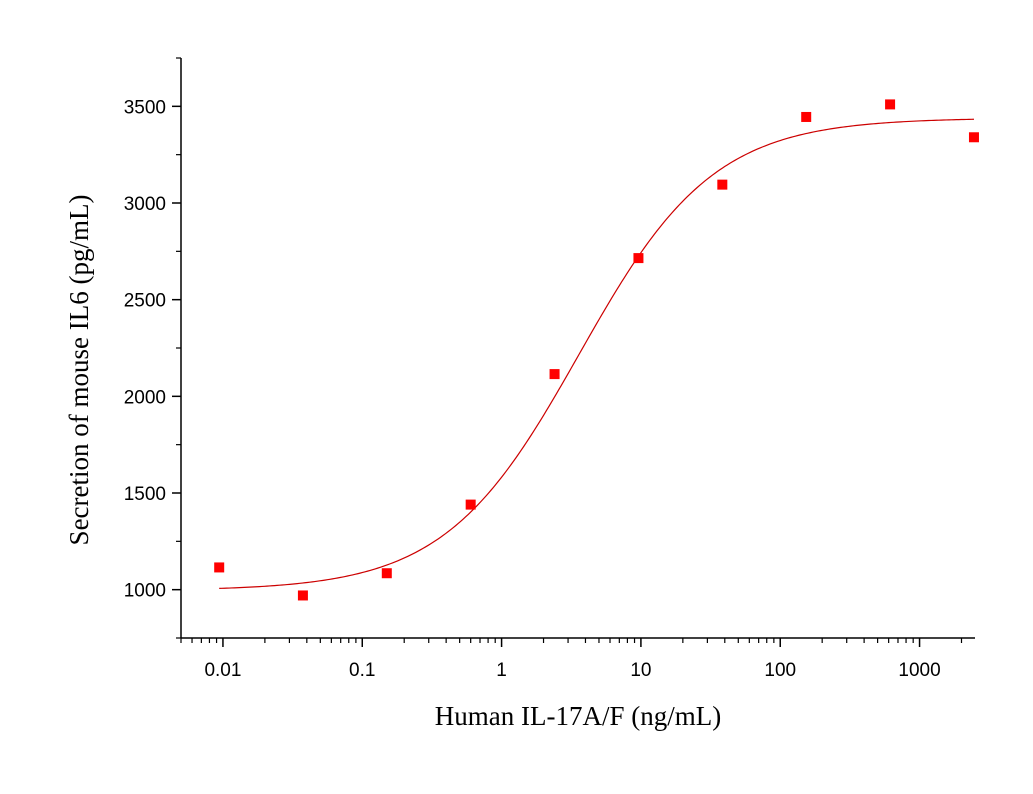 The image size is (1033, 794). What do you see at coordinates (222, 670) in the screenshot?
I see `x-tick-label: 0.01` at bounding box center [222, 670].